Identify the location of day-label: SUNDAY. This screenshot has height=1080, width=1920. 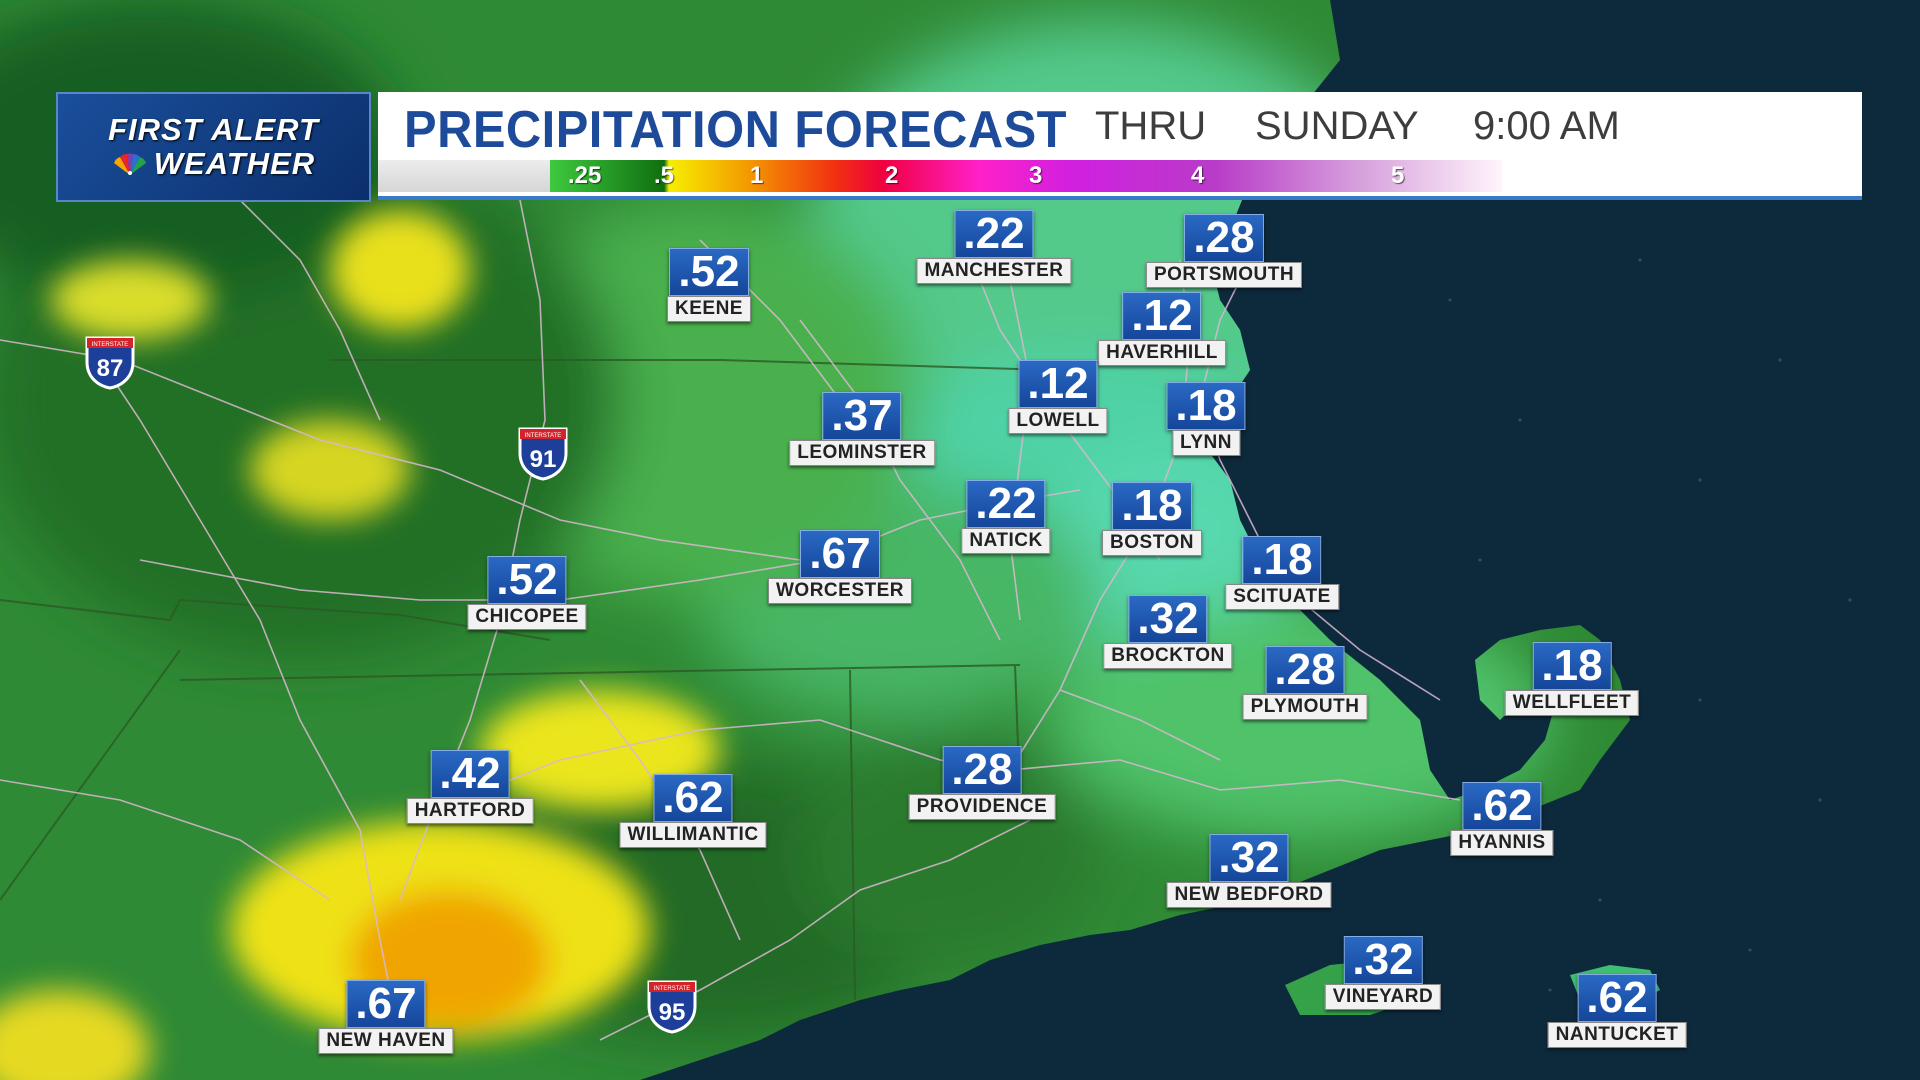
(1337, 126).